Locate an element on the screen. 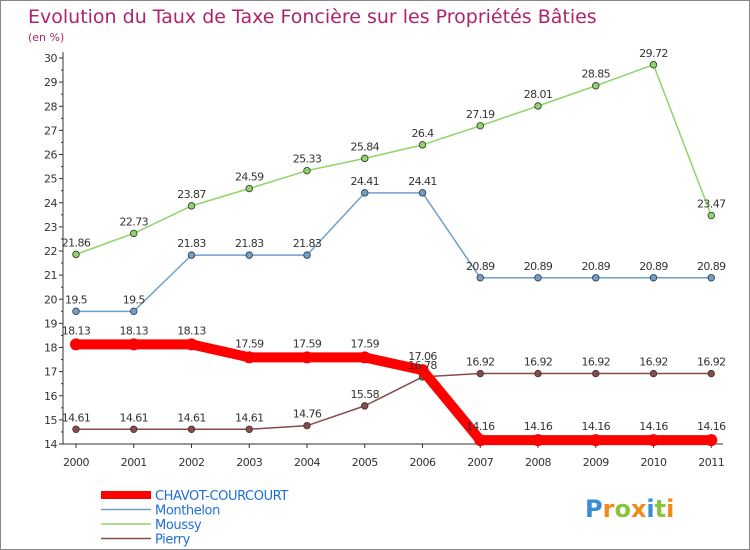 This screenshot has height=550, width=750. data-label: 27.19 is located at coordinates (480, 114).